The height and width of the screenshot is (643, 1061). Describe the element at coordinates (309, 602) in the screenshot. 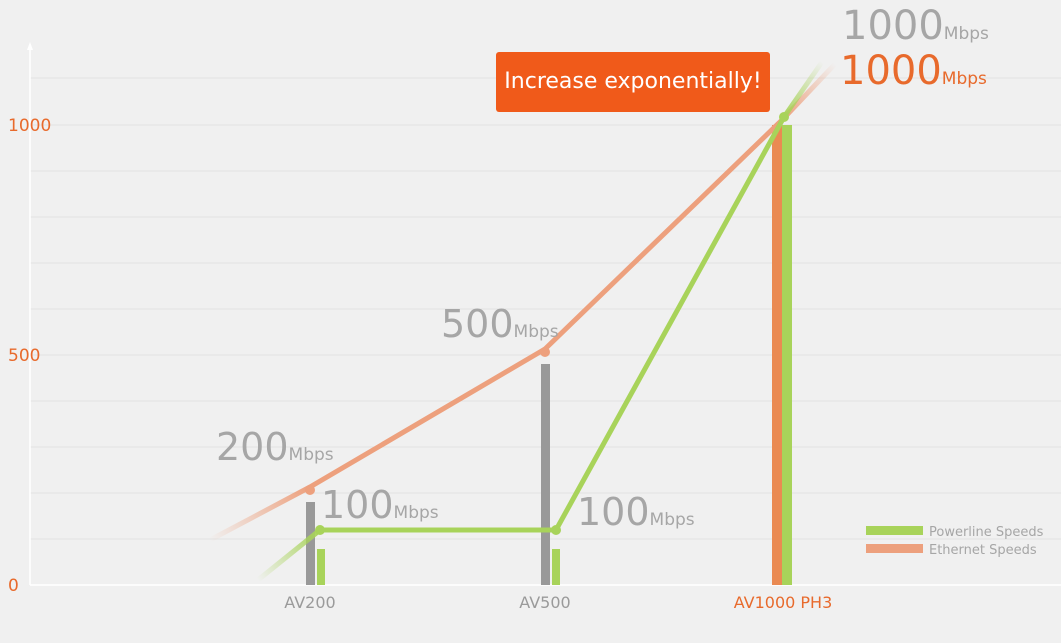

I see `category-label: AV200` at that location.